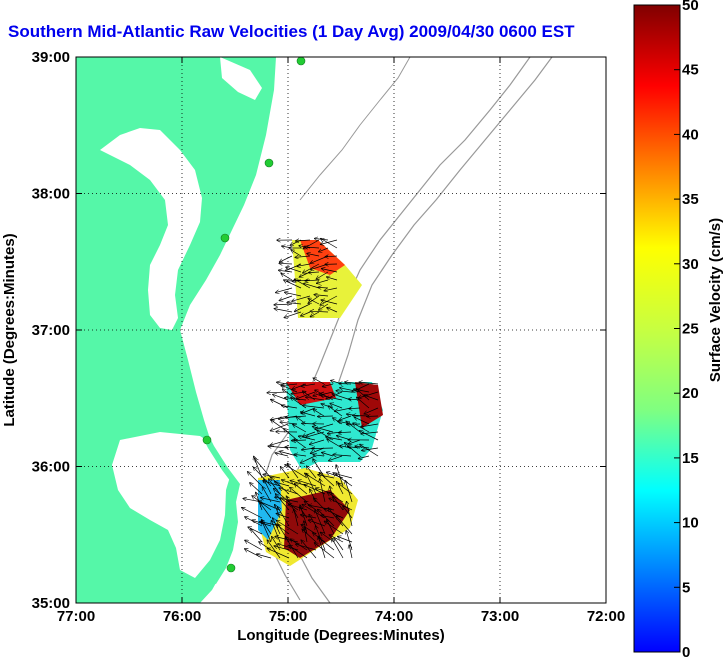  I want to click on colorbar-tick-label: 40, so click(690, 134).